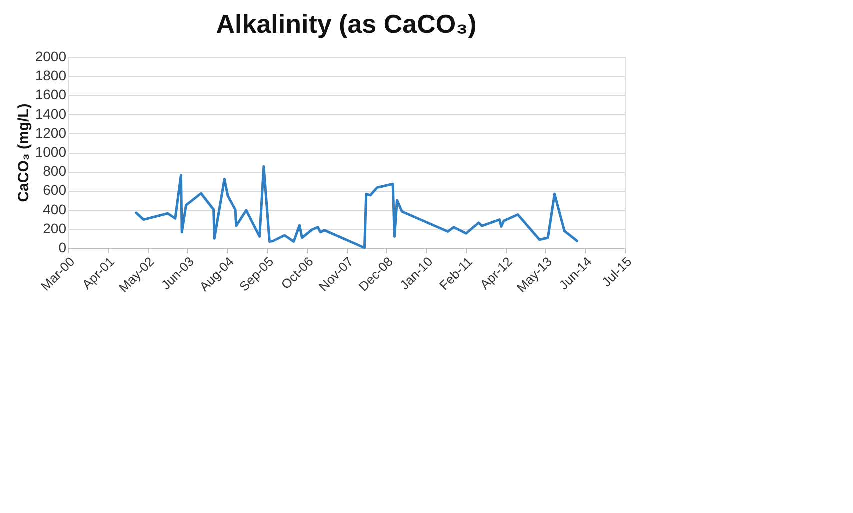 The image size is (853, 513). Describe the element at coordinates (51, 76) in the screenshot. I see `y-tick-label: 1800` at that location.